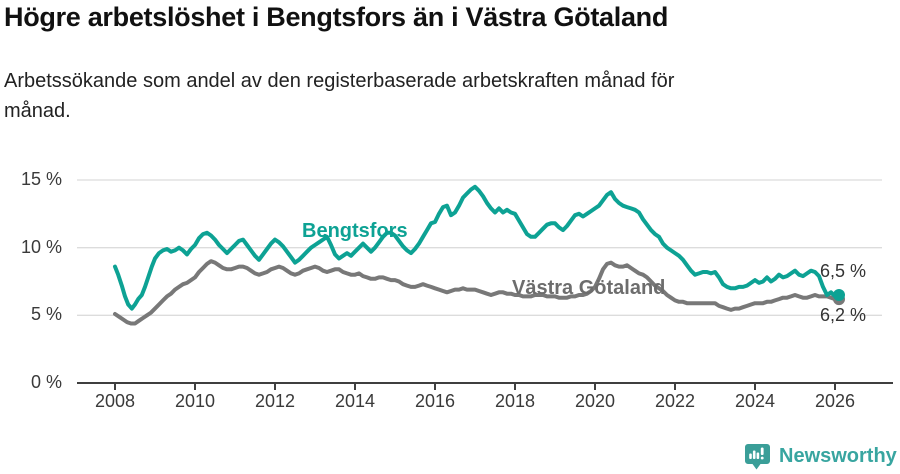 The width and height of the screenshot is (900, 474). Describe the element at coordinates (37, 111) in the screenshot. I see `chart-subtitle-line2: månad.` at that location.